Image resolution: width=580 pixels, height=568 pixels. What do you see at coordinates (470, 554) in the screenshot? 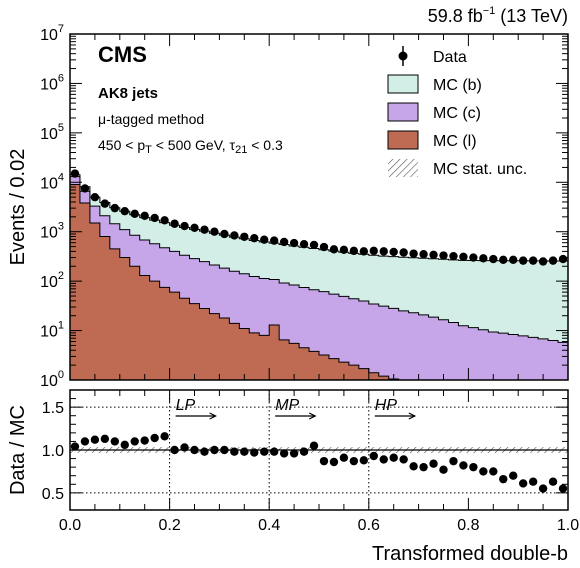
I see `x-axis-label: Transformed double-b` at bounding box center [470, 554].